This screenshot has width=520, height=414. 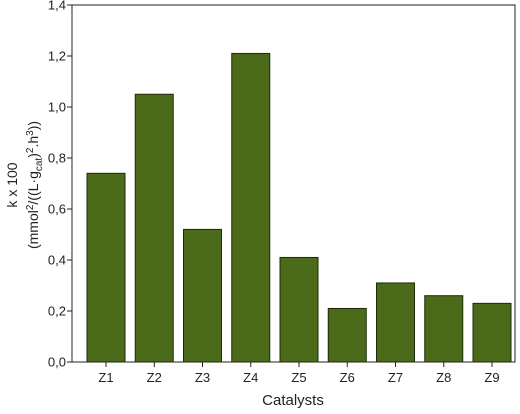 I want to click on y-tick-label: 0,4, so click(x=57, y=260).